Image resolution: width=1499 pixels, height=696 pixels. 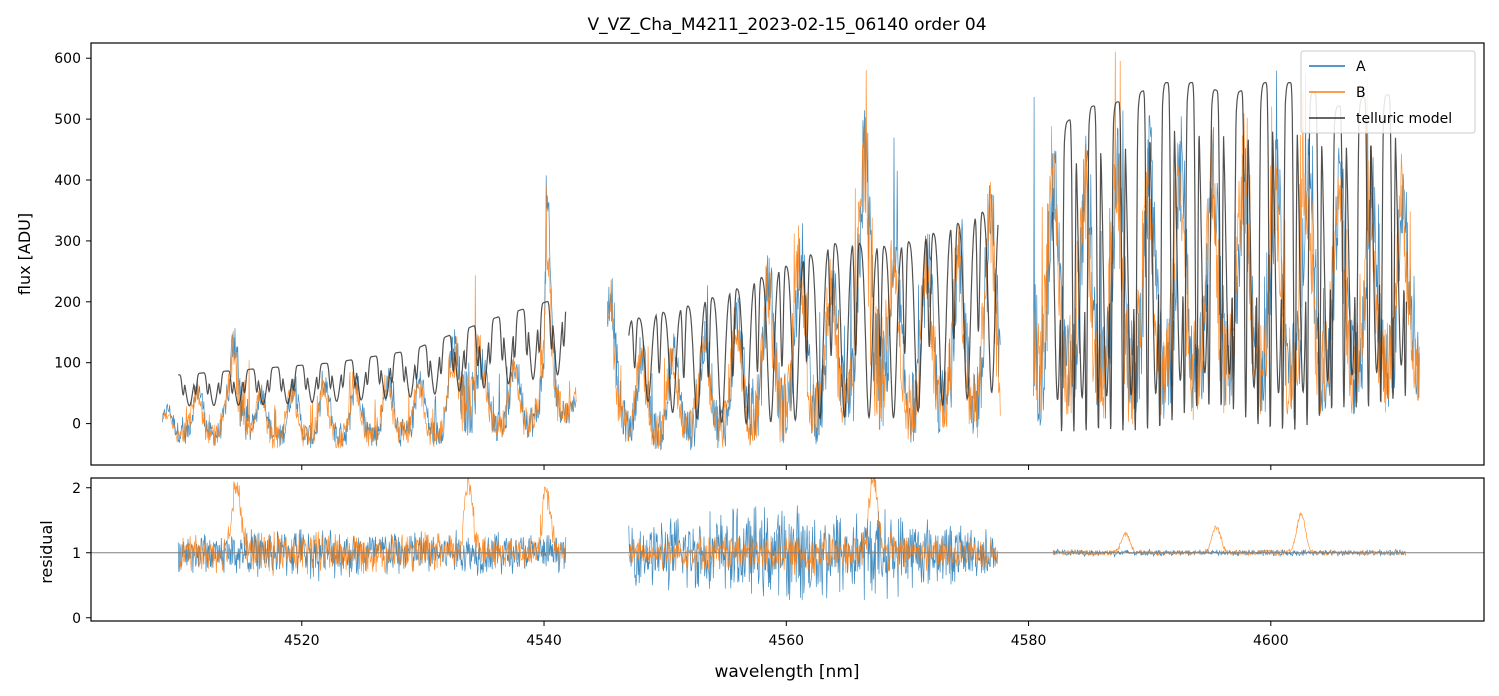 I want to click on bottom-xtick-label: 4560, so click(x=786, y=641).